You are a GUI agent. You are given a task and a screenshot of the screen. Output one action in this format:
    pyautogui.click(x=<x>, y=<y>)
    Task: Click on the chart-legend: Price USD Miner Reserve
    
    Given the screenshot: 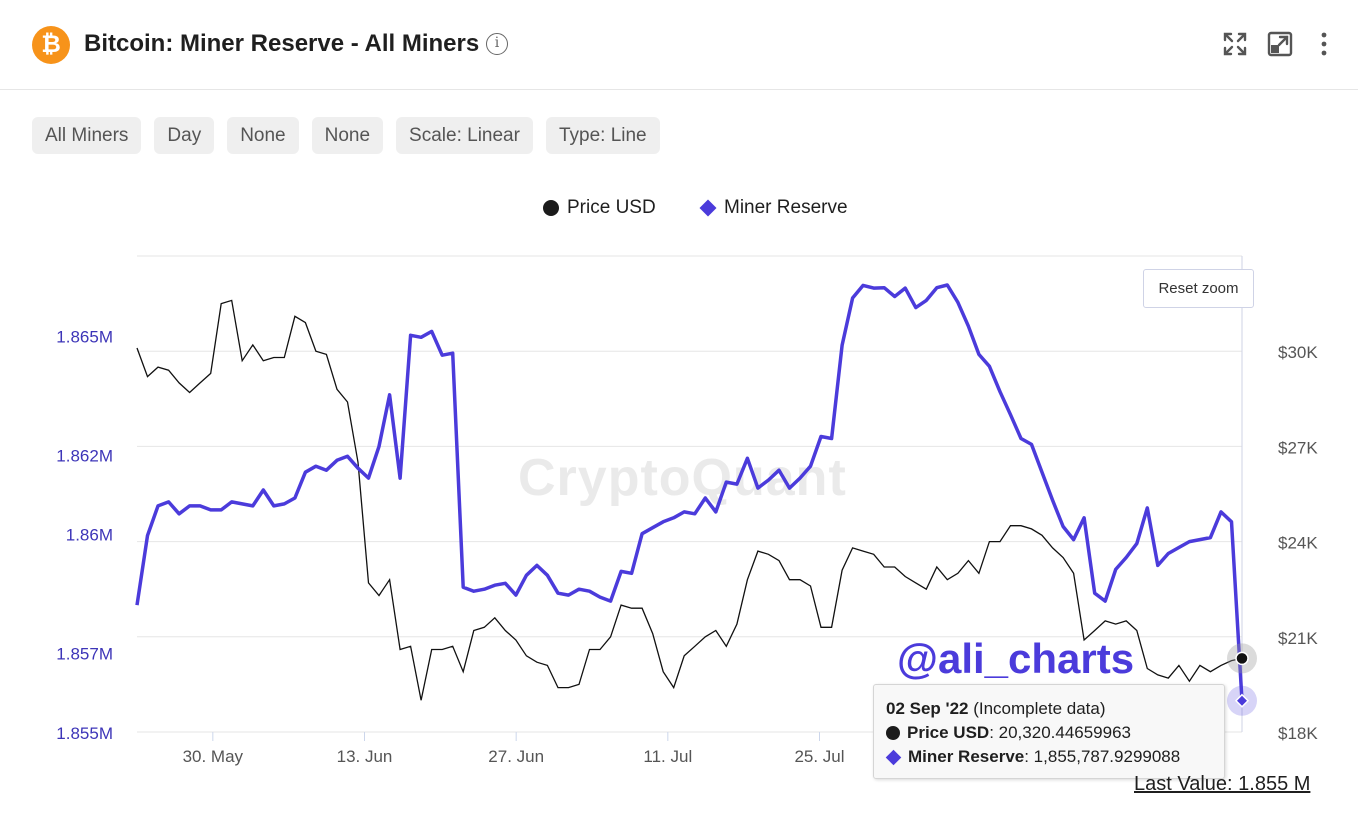 What is the action you would take?
    pyautogui.click(x=679, y=208)
    